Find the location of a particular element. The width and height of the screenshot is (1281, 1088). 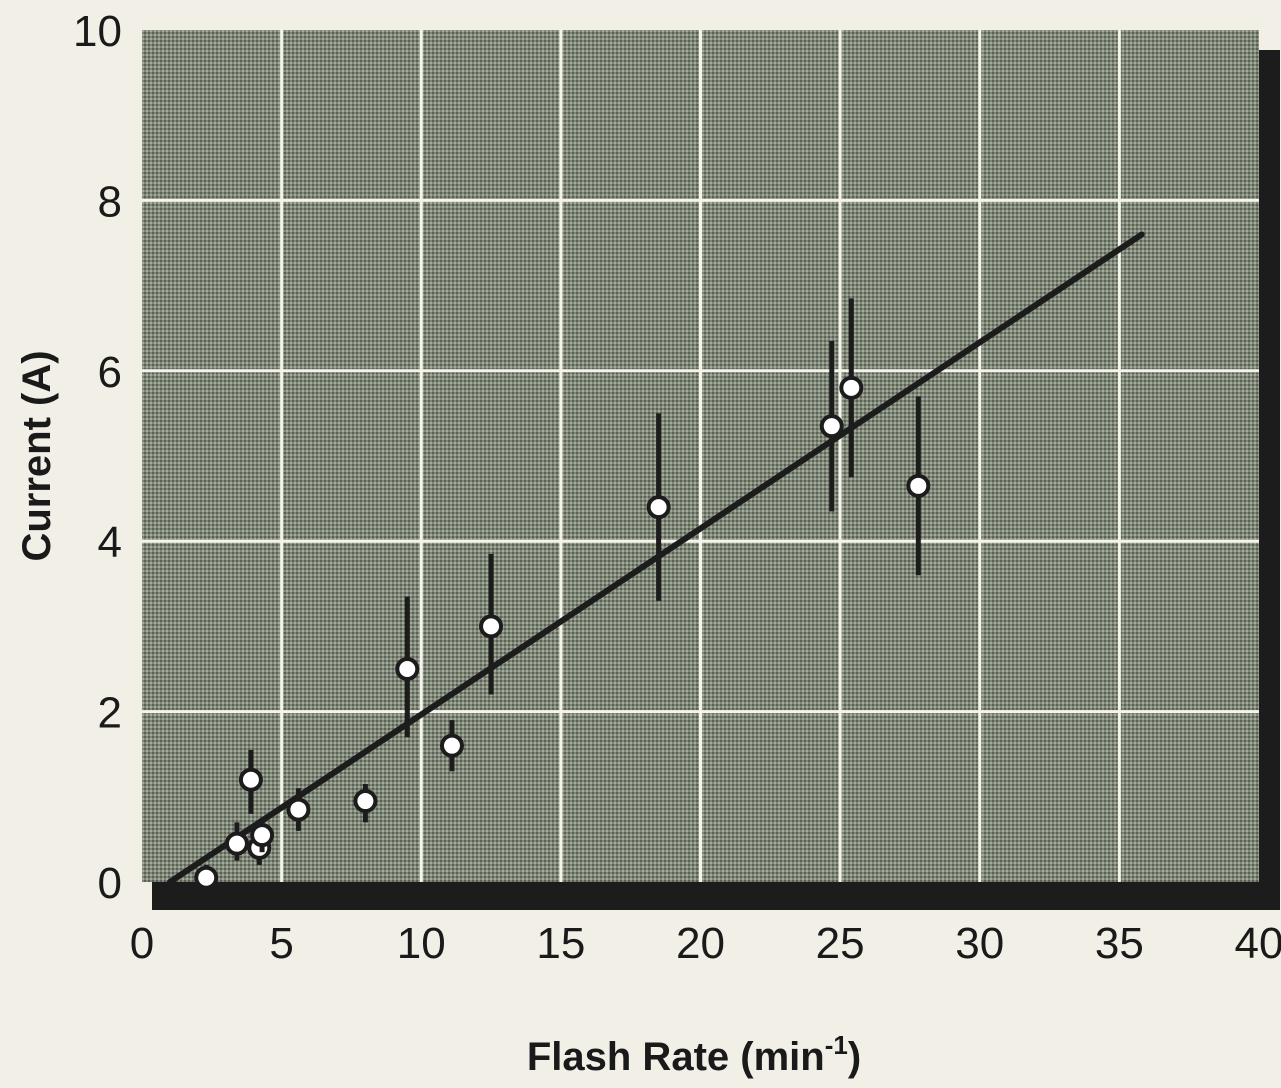

y-tick-label: 10 is located at coordinates (97, 31).